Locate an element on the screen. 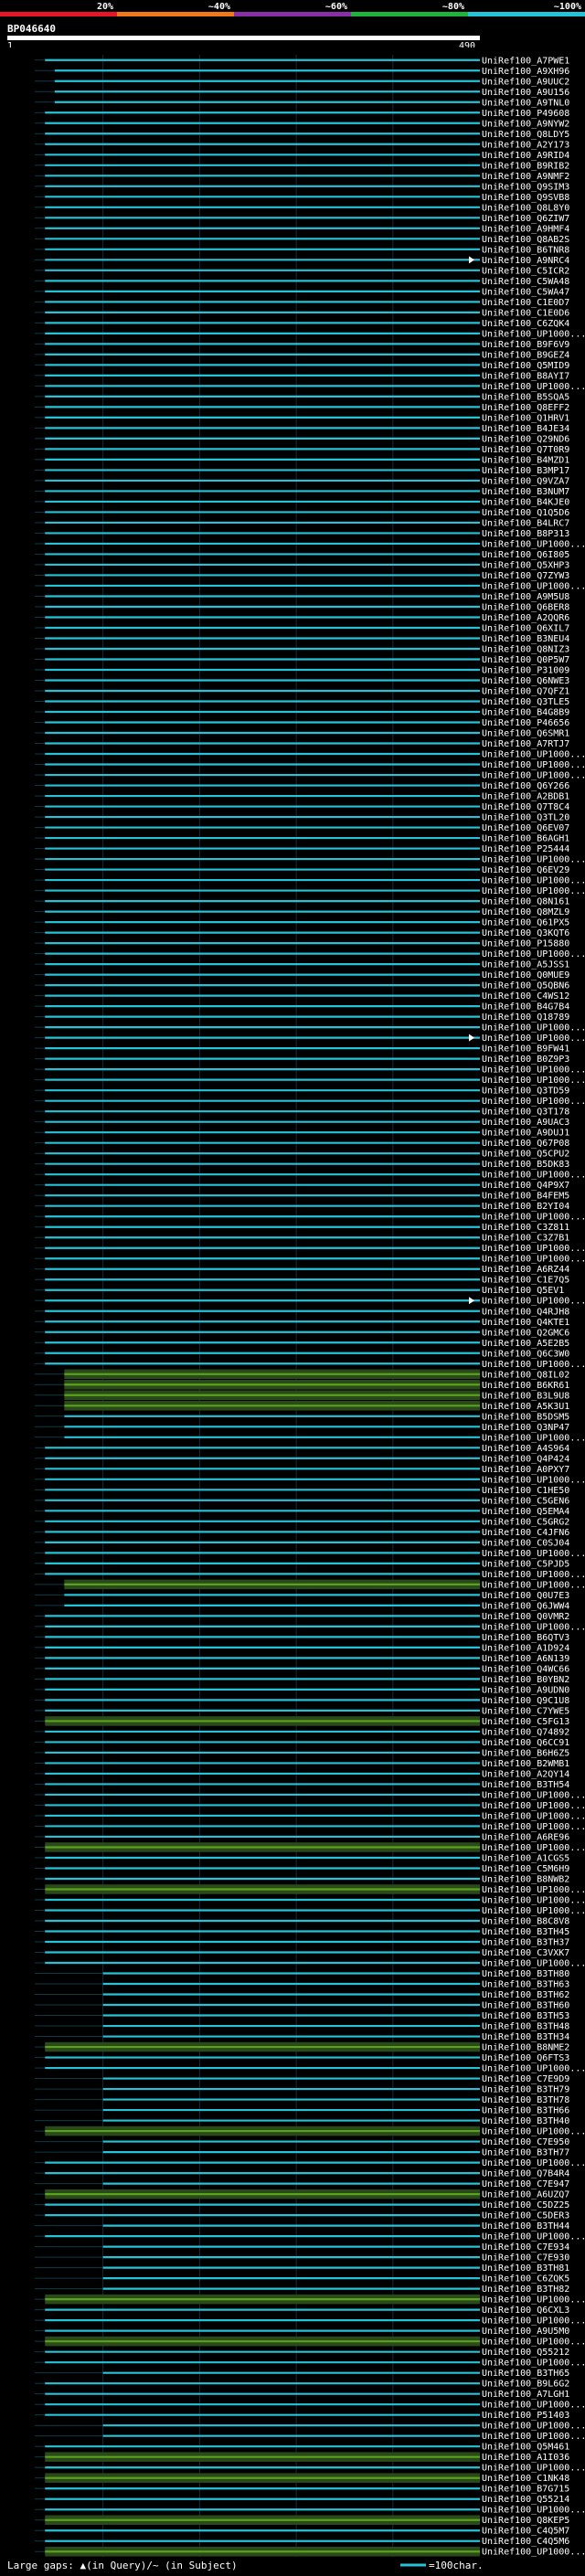  row-label: UniRef100_Q3NP47 is located at coordinates (525, 1428).